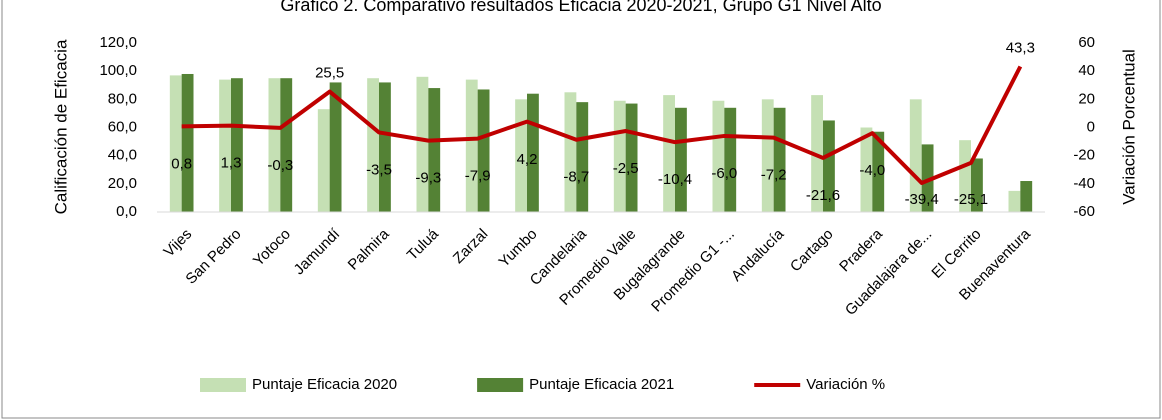 The width and height of the screenshot is (1162, 420). I want to click on data-label: -21,6, so click(823, 195).